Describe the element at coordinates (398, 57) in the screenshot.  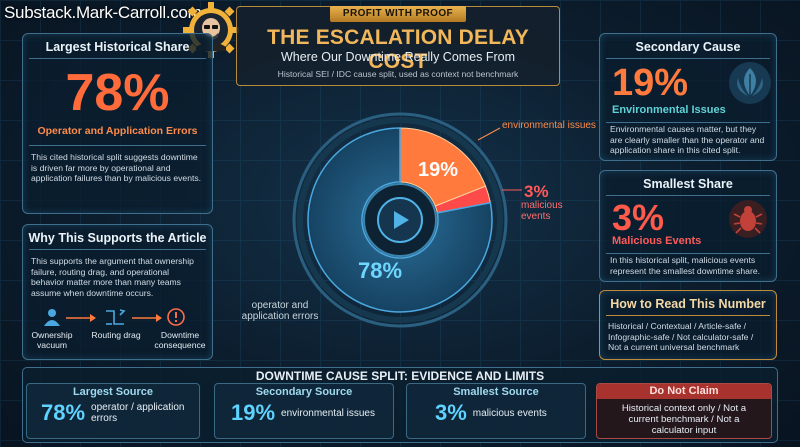
I see `page-subtitle: Where Our Downtime Really Comes From` at that location.